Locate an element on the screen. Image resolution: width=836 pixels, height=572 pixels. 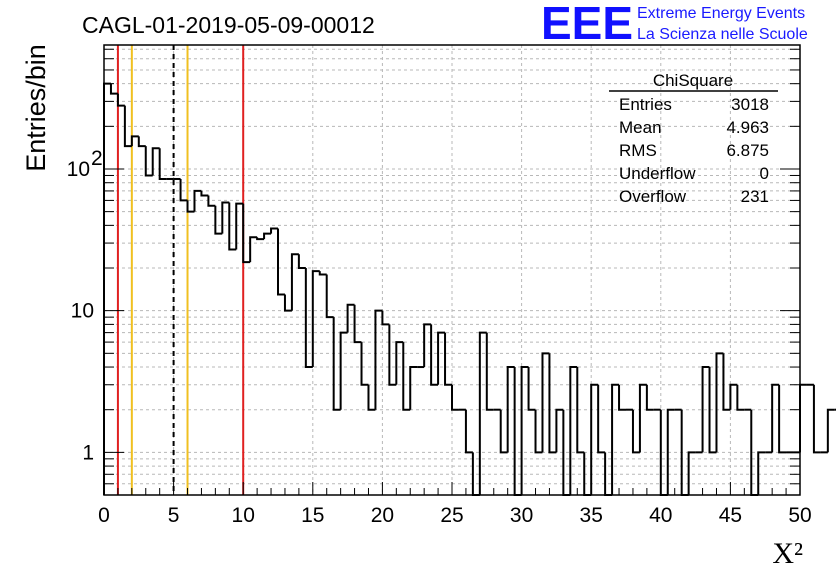
marker-lines is located at coordinates (180, 270).